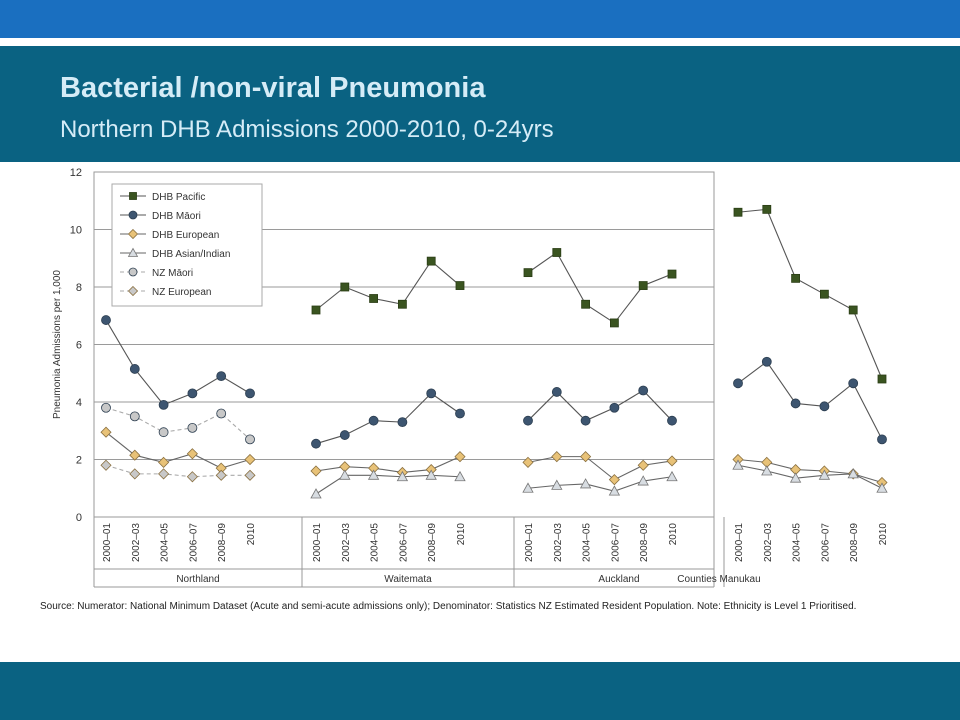 Image resolution: width=960 pixels, height=720 pixels. What do you see at coordinates (273, 88) in the screenshot?
I see `slide-title: Bacterial /non-viral Pneumonia` at bounding box center [273, 88].